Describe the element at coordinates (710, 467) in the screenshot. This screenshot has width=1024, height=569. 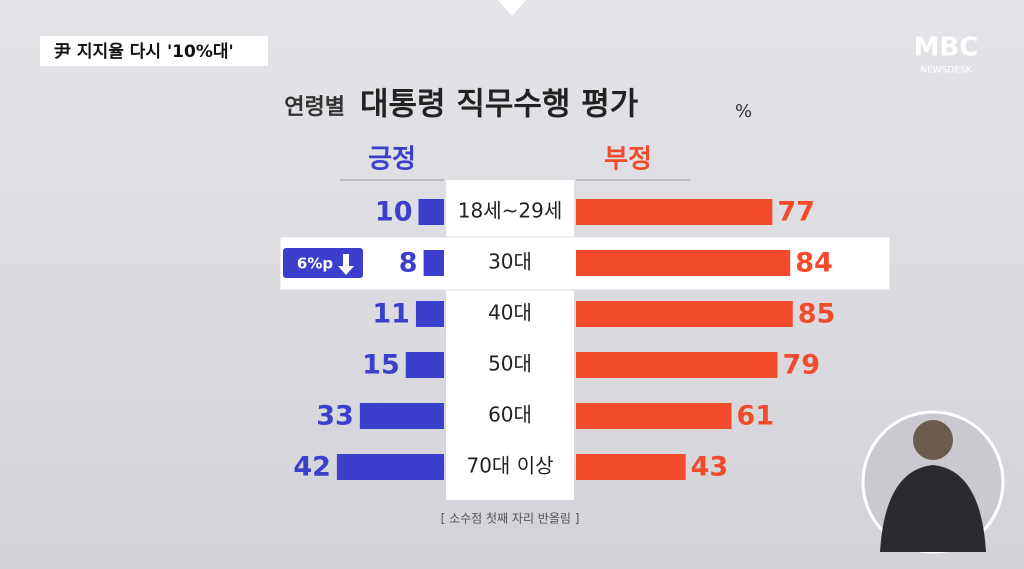
I see `value-label: 43` at that location.